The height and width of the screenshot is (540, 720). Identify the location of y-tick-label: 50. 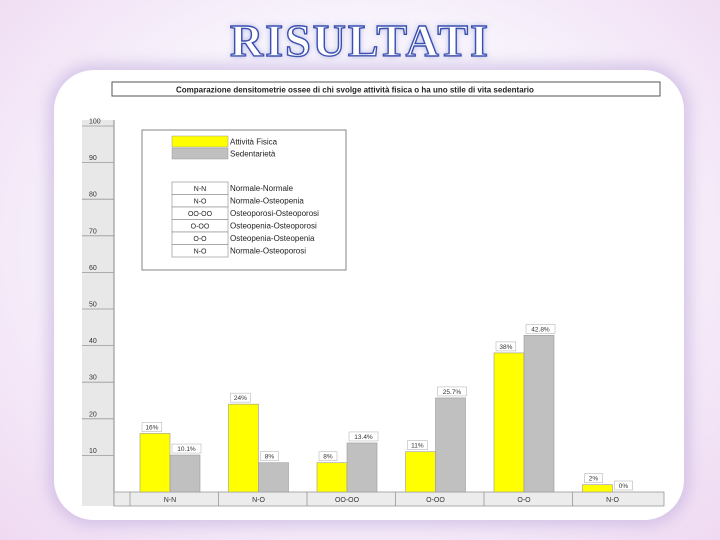
(93, 305).